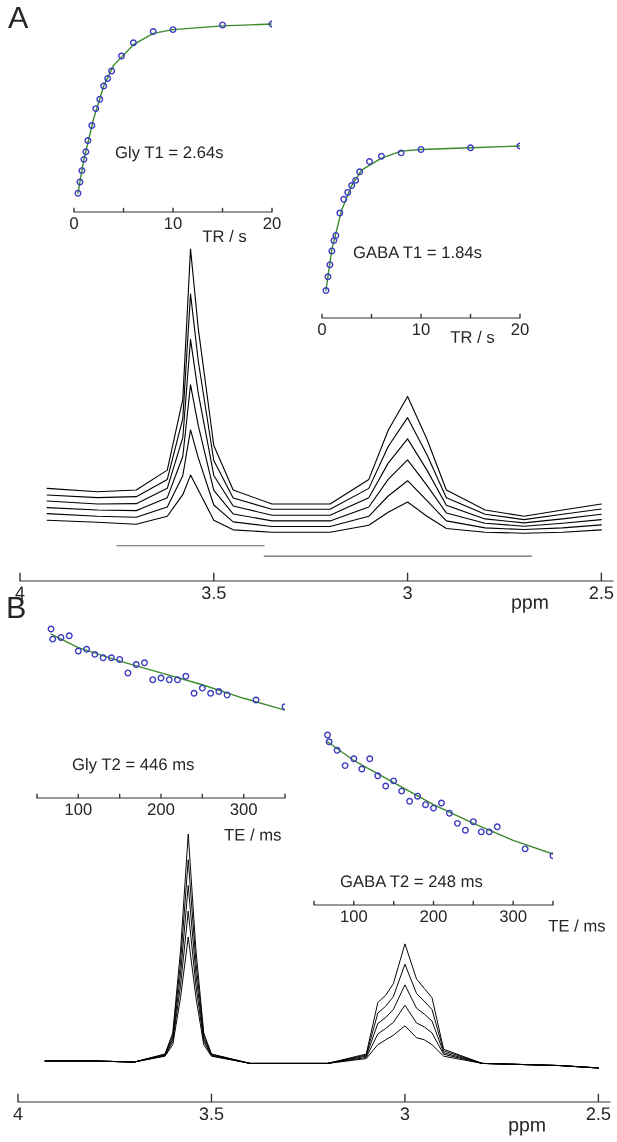  I want to click on annotation: Gly T1 = 2.64s, so click(169, 153).